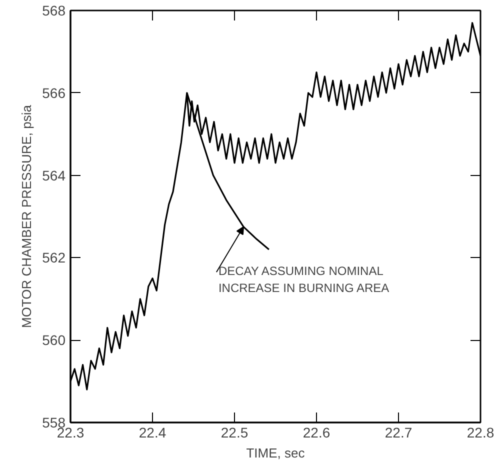  I want to click on y-tick-label: 568, so click(54, 10).